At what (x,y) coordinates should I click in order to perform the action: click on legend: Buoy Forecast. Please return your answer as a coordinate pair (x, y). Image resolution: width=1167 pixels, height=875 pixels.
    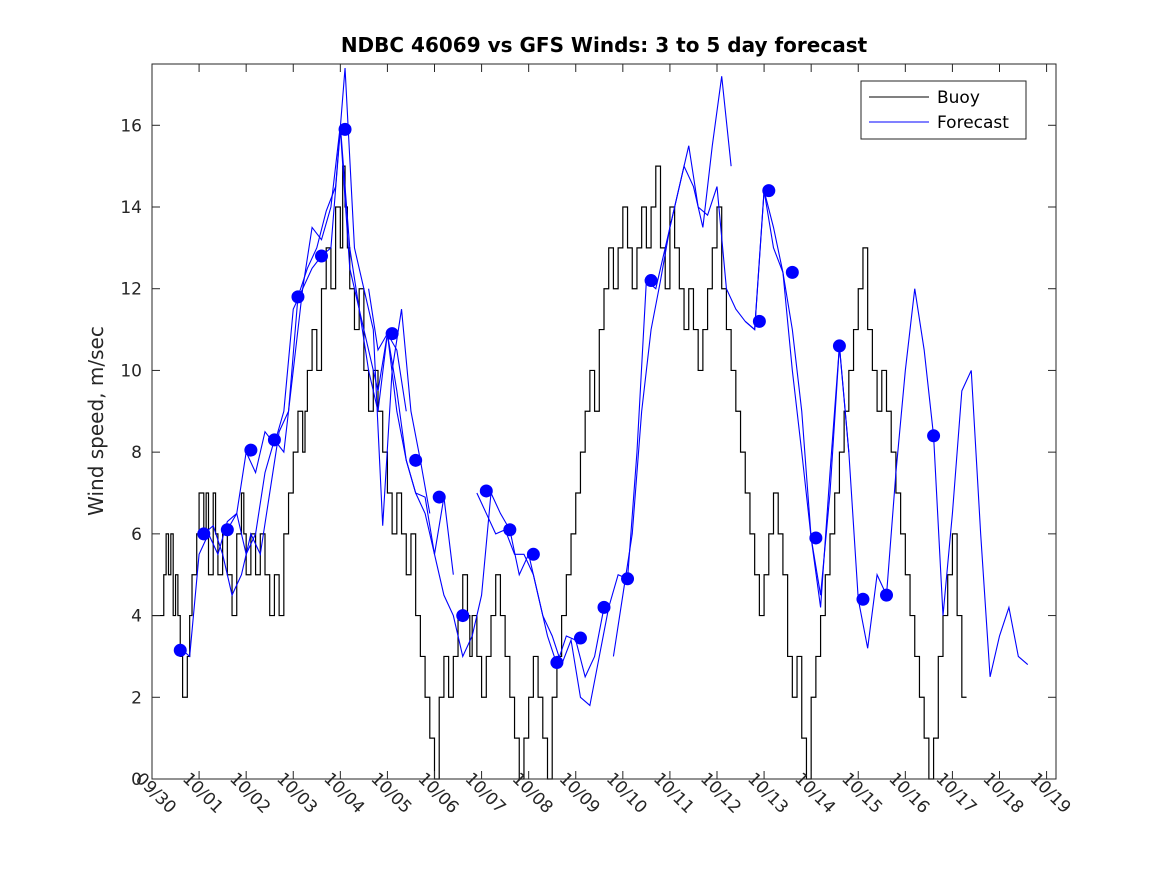
    Looking at the image, I should click on (943, 110).